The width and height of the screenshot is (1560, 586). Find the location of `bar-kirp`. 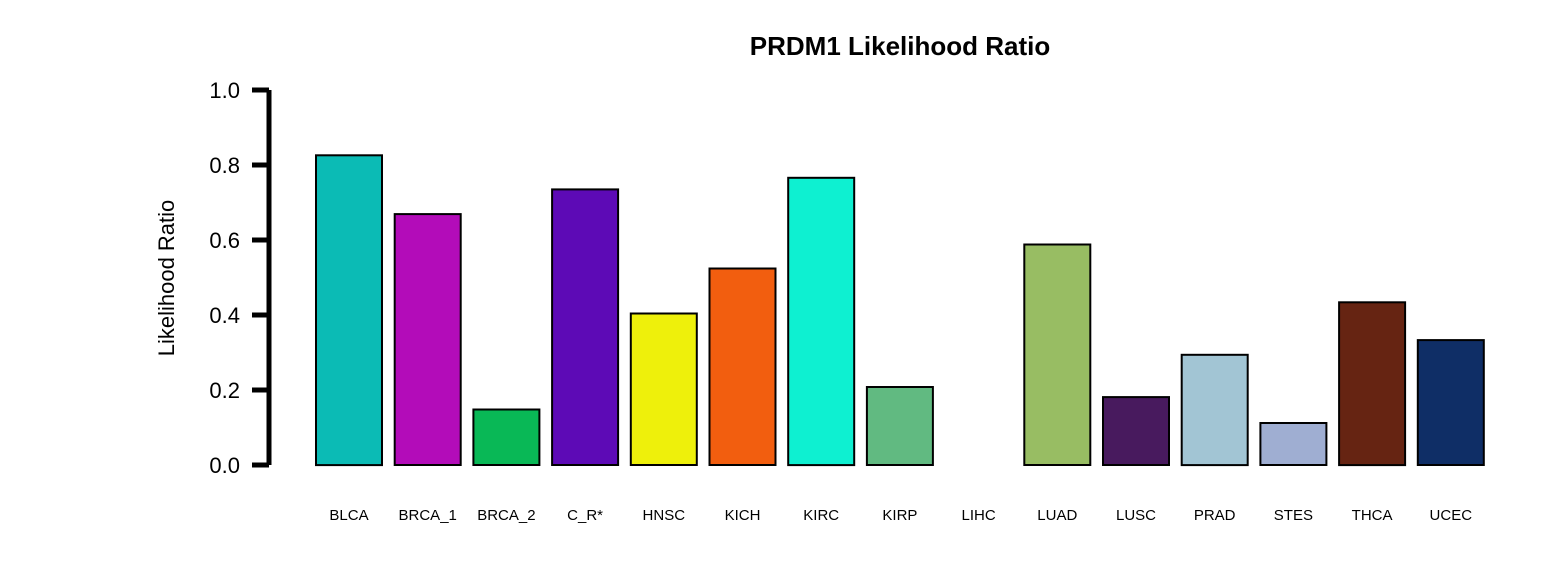

bar-kirp is located at coordinates (899, 426).